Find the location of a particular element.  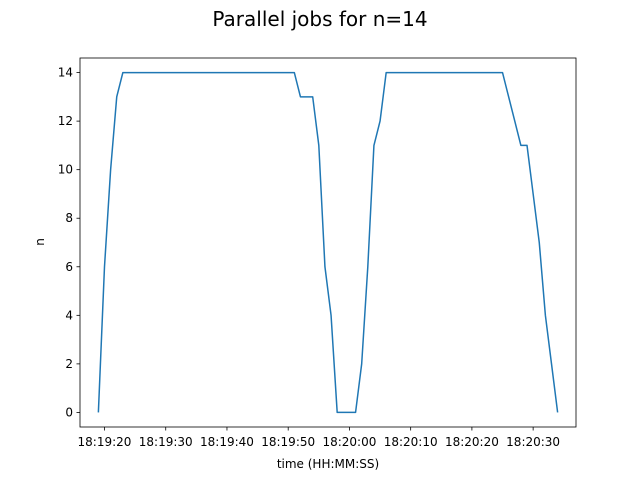

chart-title: Parallel jobs for n=14 is located at coordinates (319, 19).